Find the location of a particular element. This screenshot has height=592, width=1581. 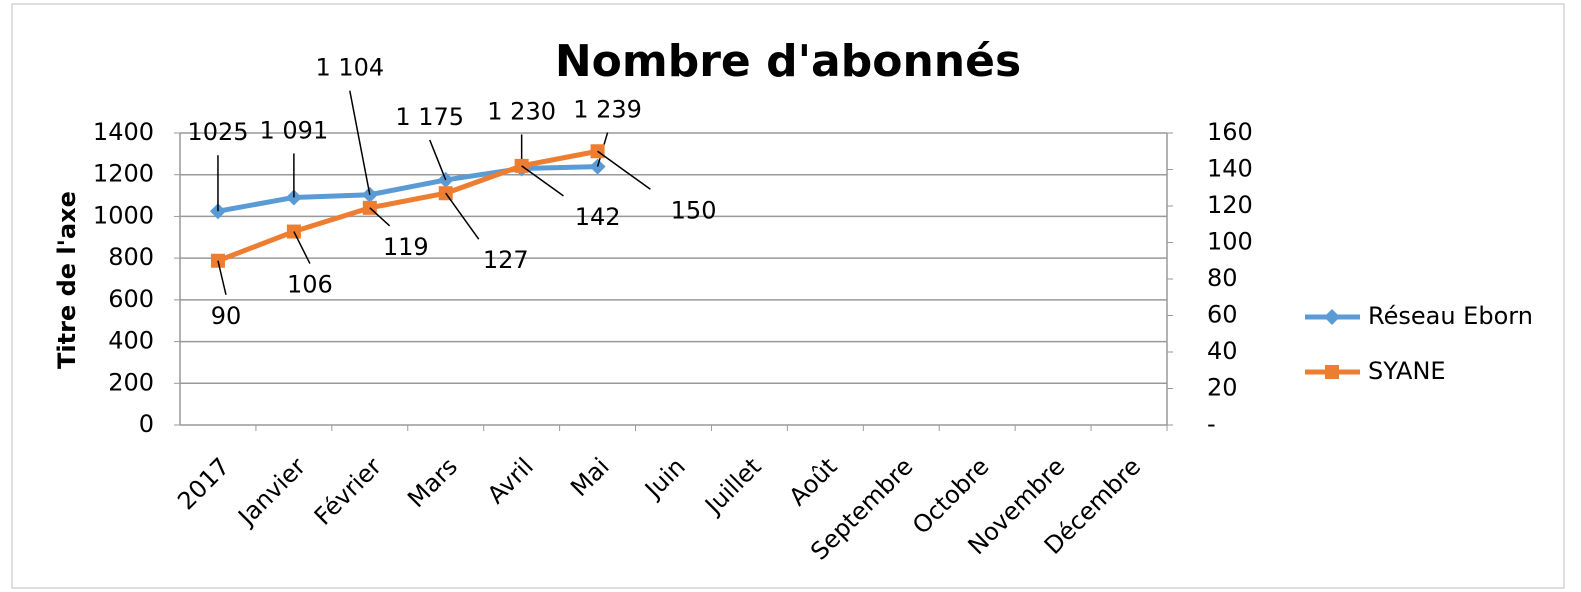

y2-tick-label: - is located at coordinates (1211, 424).